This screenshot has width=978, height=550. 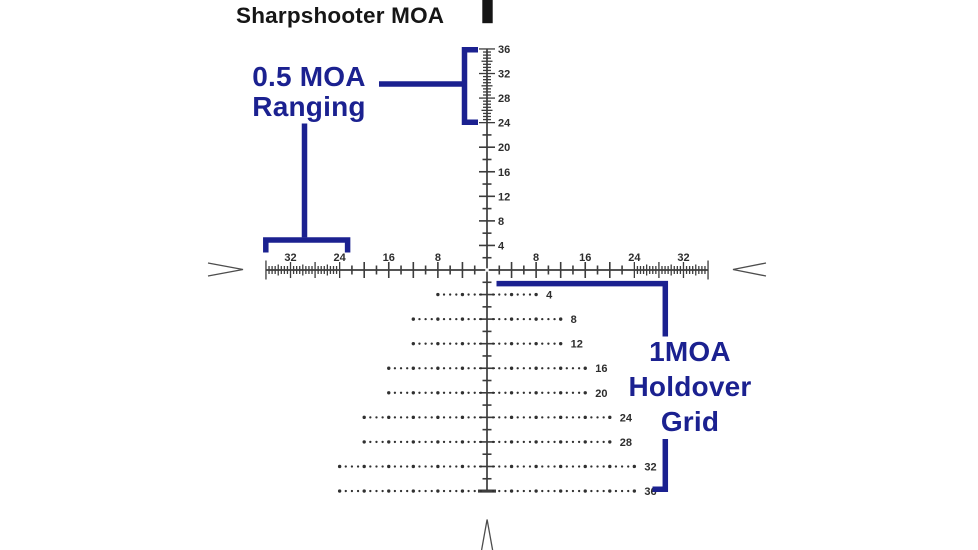 What do you see at coordinates (487, 534) in the screenshot?
I see `bottom-post-icon` at bounding box center [487, 534].